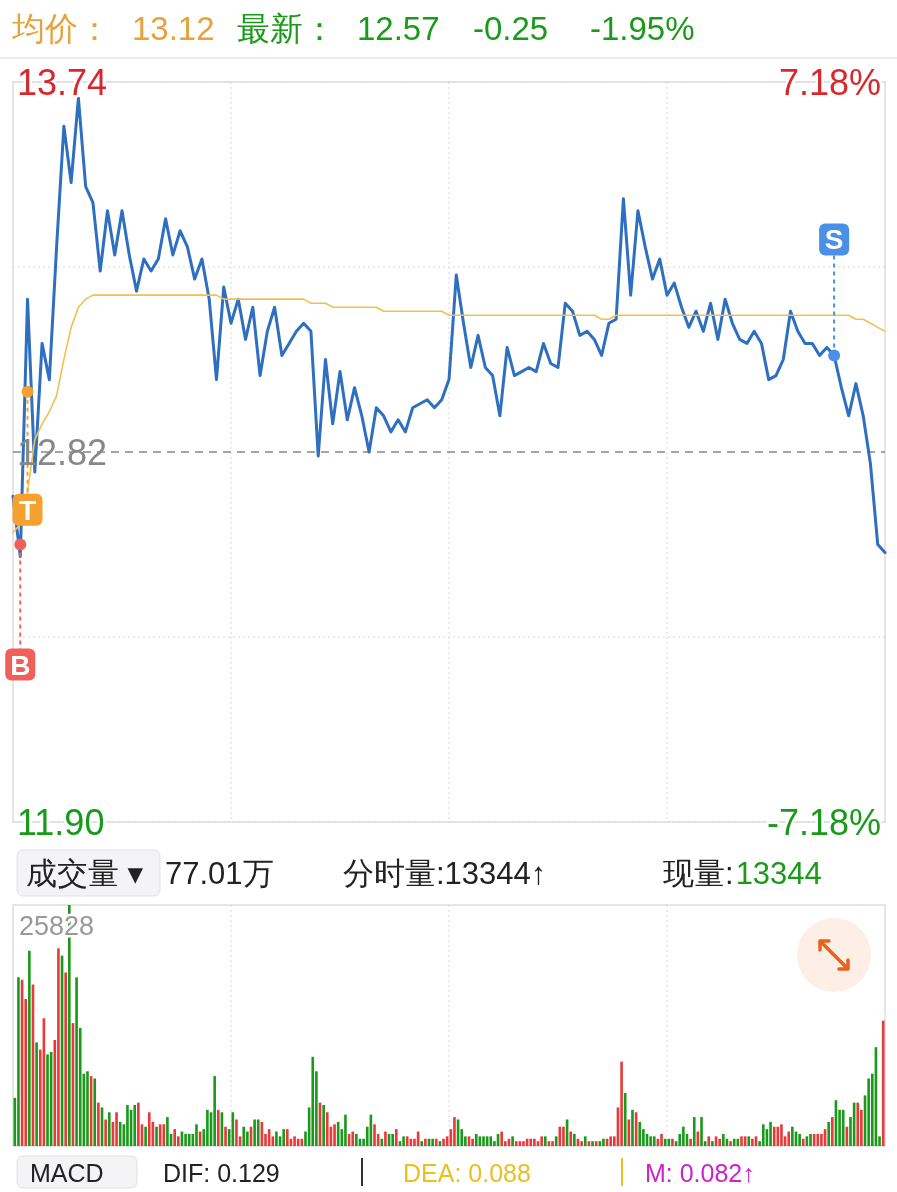 The width and height of the screenshot is (897, 1192). What do you see at coordinates (642, 28) in the screenshot?
I see `text: -1.95%` at bounding box center [642, 28].